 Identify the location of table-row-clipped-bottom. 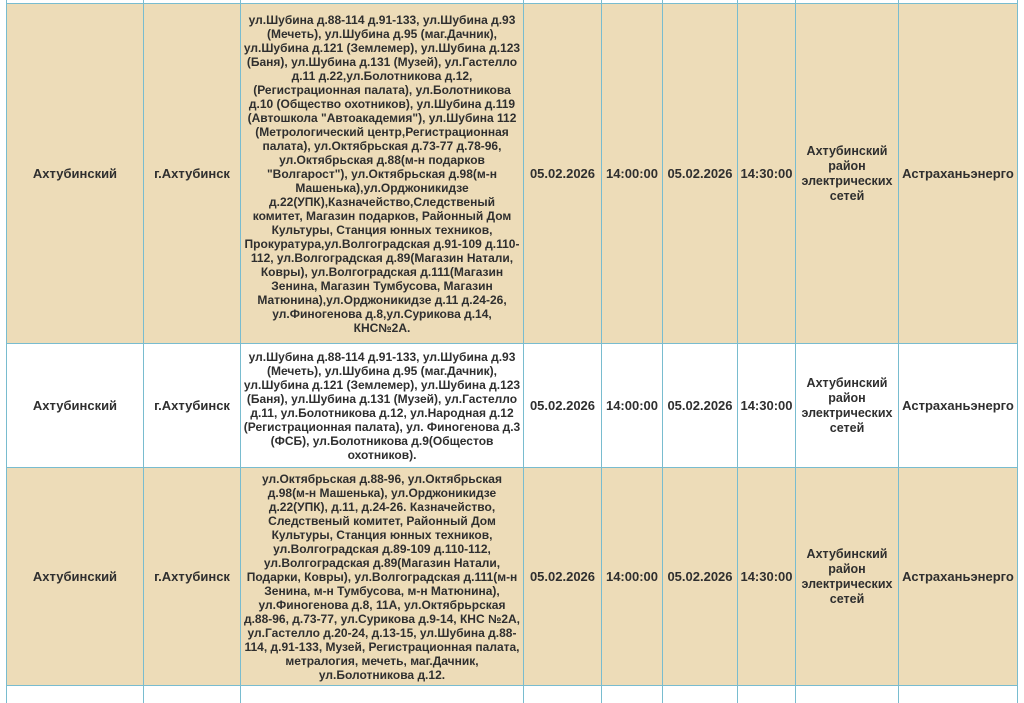
(512, 694).